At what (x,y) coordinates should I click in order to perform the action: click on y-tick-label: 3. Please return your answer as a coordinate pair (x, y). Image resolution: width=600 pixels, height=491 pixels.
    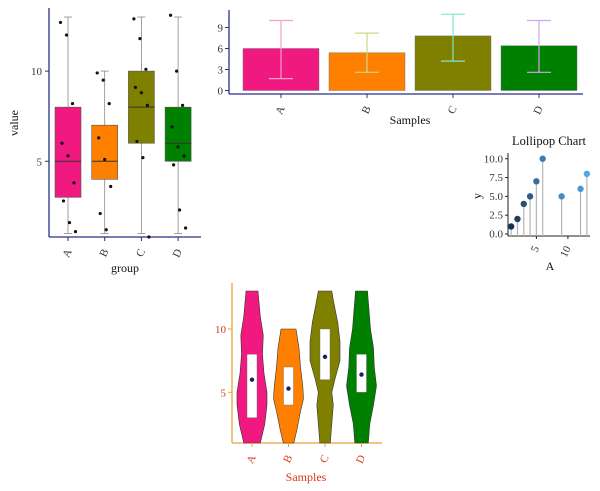
    Looking at the image, I should click on (221, 71).